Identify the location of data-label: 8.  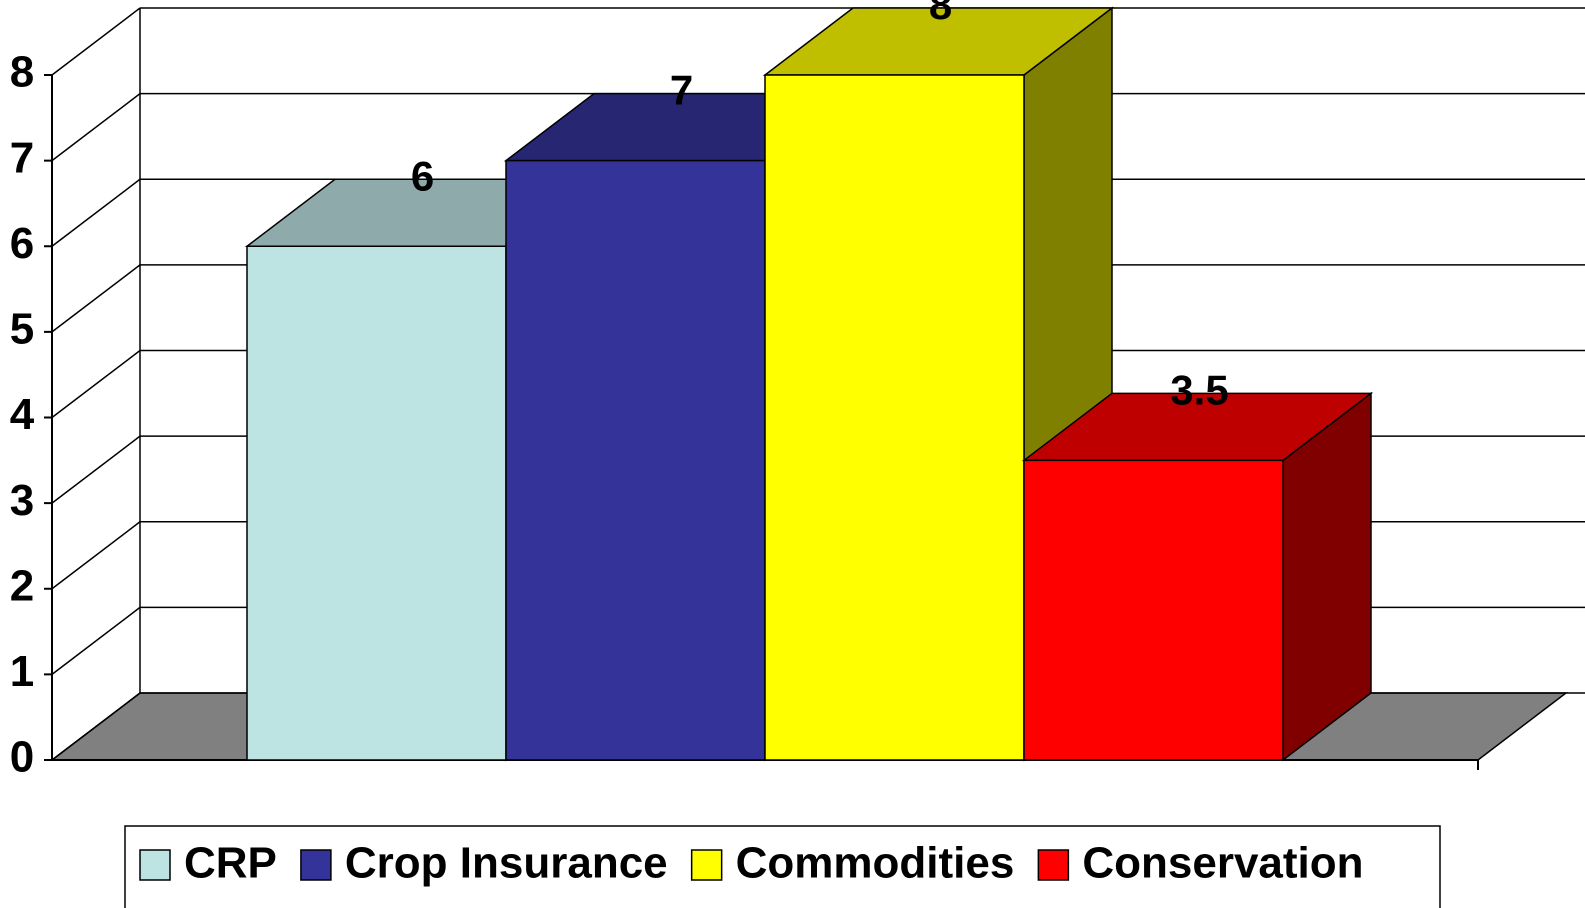
(940, 14).